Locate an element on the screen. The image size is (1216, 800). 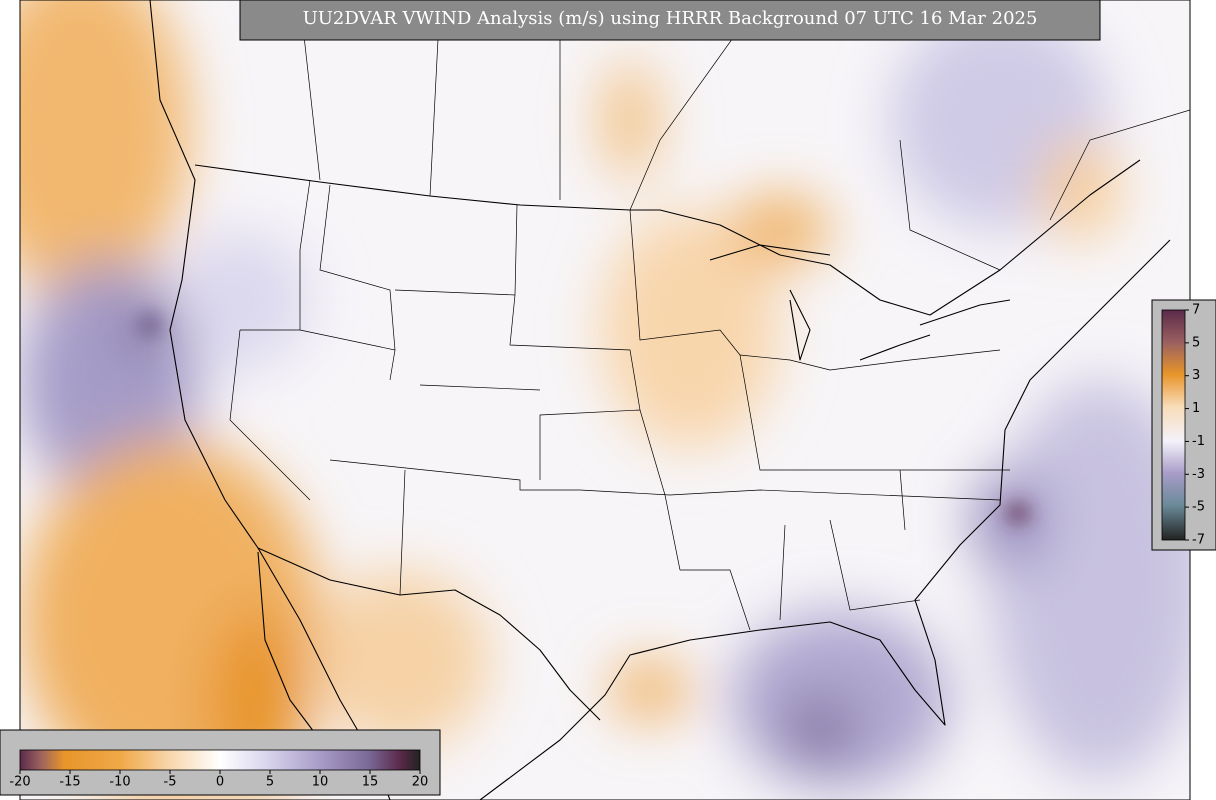
colorbar-tick-label: 15 is located at coordinates (370, 782).